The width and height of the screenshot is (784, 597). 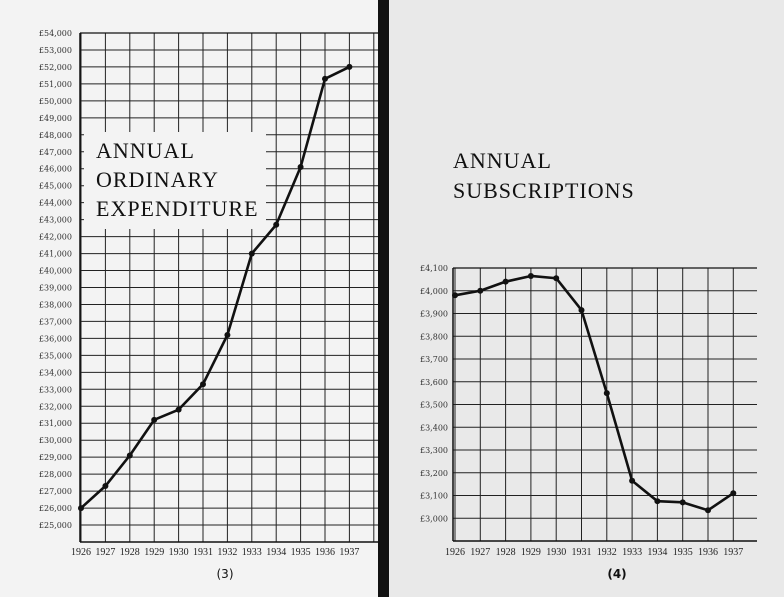 I want to click on y-tick-label: £3,200, so click(x=434, y=473).